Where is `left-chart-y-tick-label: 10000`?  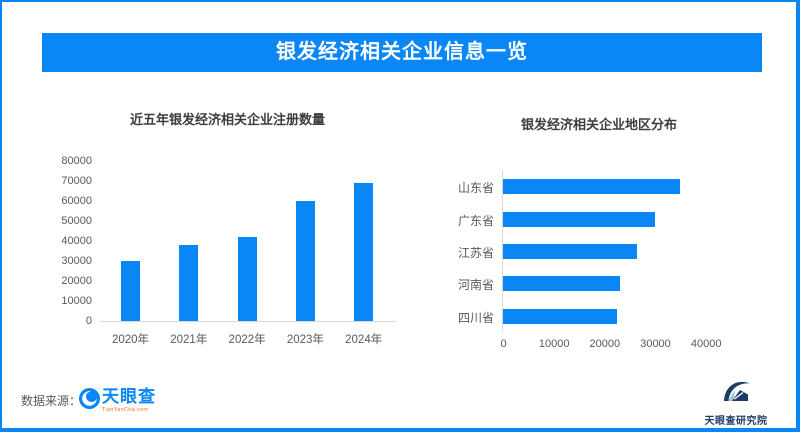 left-chart-y-tick-label: 10000 is located at coordinates (76, 300).